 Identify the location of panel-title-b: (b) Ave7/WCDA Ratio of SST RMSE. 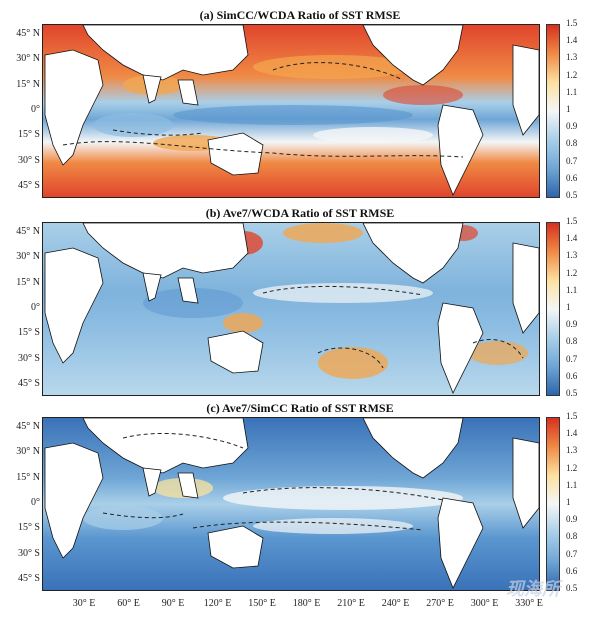
(300, 213).